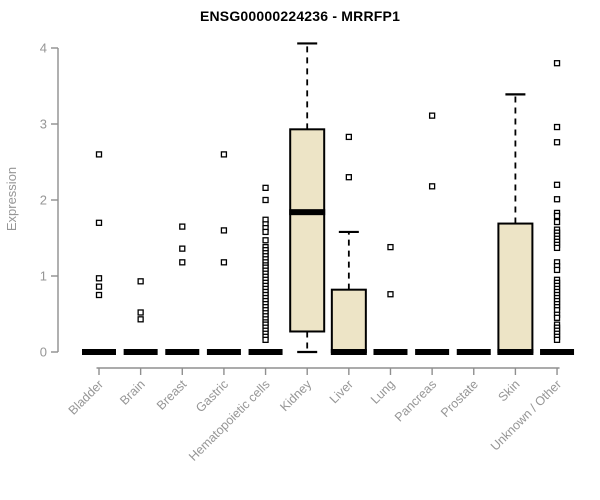  What do you see at coordinates (43, 352) in the screenshot?
I see `y-tick-label: 0` at bounding box center [43, 352].